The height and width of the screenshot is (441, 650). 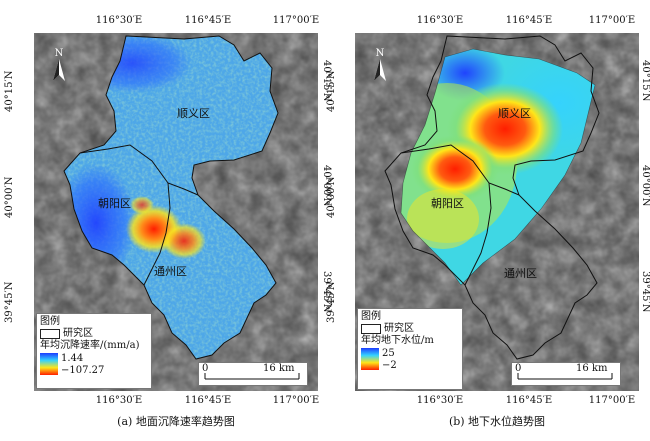 What do you see at coordinates (645, 186) in the screenshot?
I see `panel-b-right-tick-2: 40°00′N` at bounding box center [645, 186].